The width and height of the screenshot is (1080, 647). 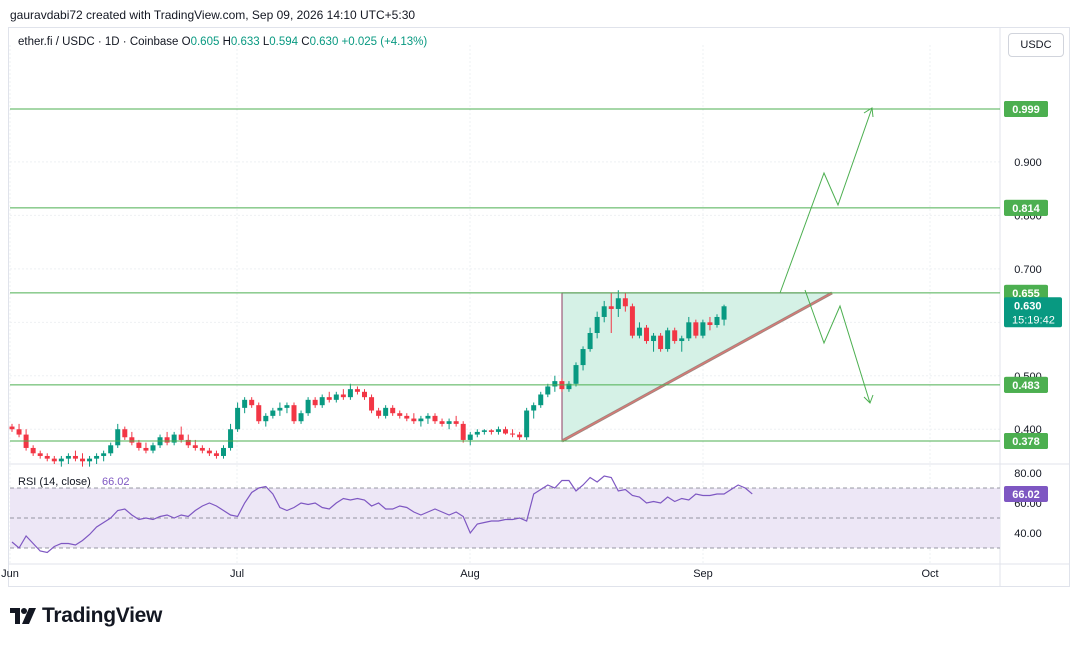 What do you see at coordinates (98, 42) in the screenshot?
I see `symbol-name: ether.fi / USDC · 1D · Coinbase` at bounding box center [98, 42].